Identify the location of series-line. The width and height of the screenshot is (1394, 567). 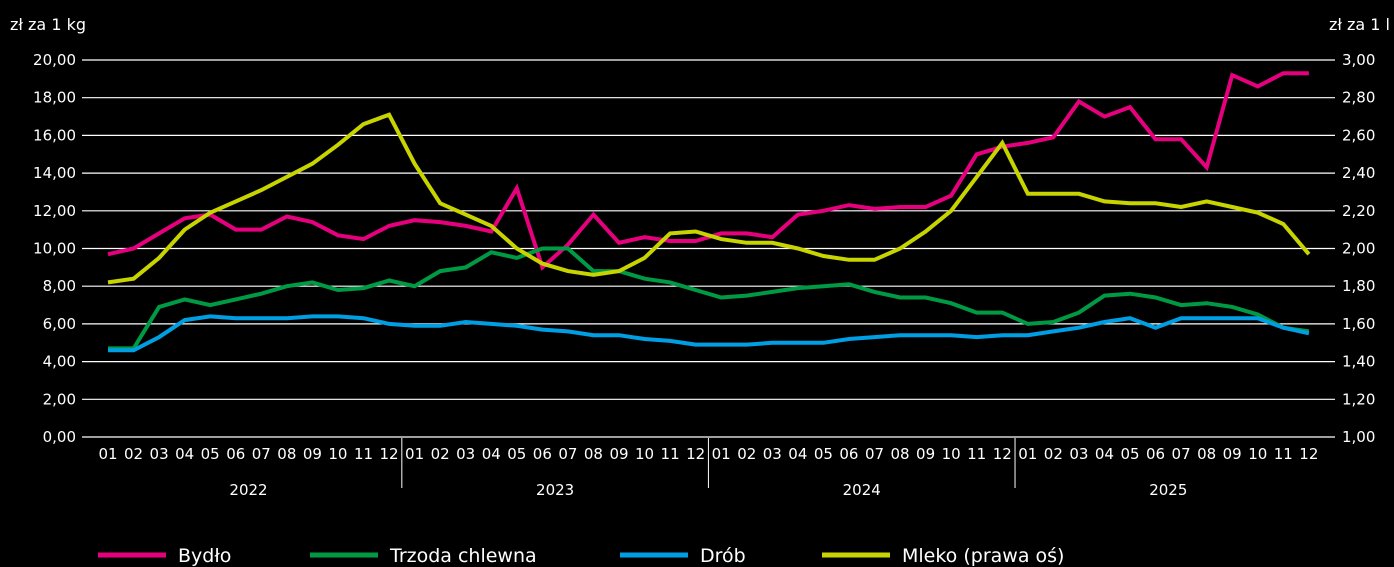
(709, 333).